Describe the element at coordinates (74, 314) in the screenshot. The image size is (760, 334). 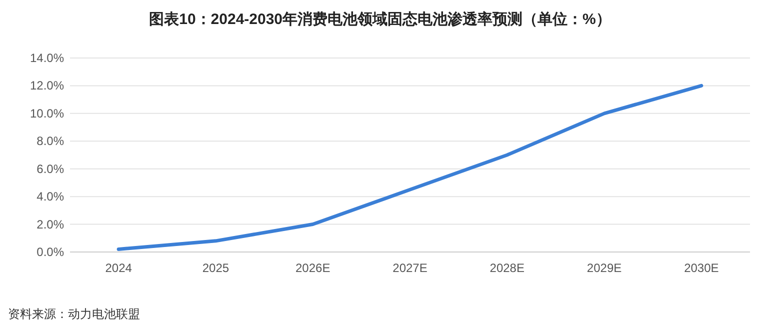
I see `text: 资料来源：动力电池联盟` at that location.